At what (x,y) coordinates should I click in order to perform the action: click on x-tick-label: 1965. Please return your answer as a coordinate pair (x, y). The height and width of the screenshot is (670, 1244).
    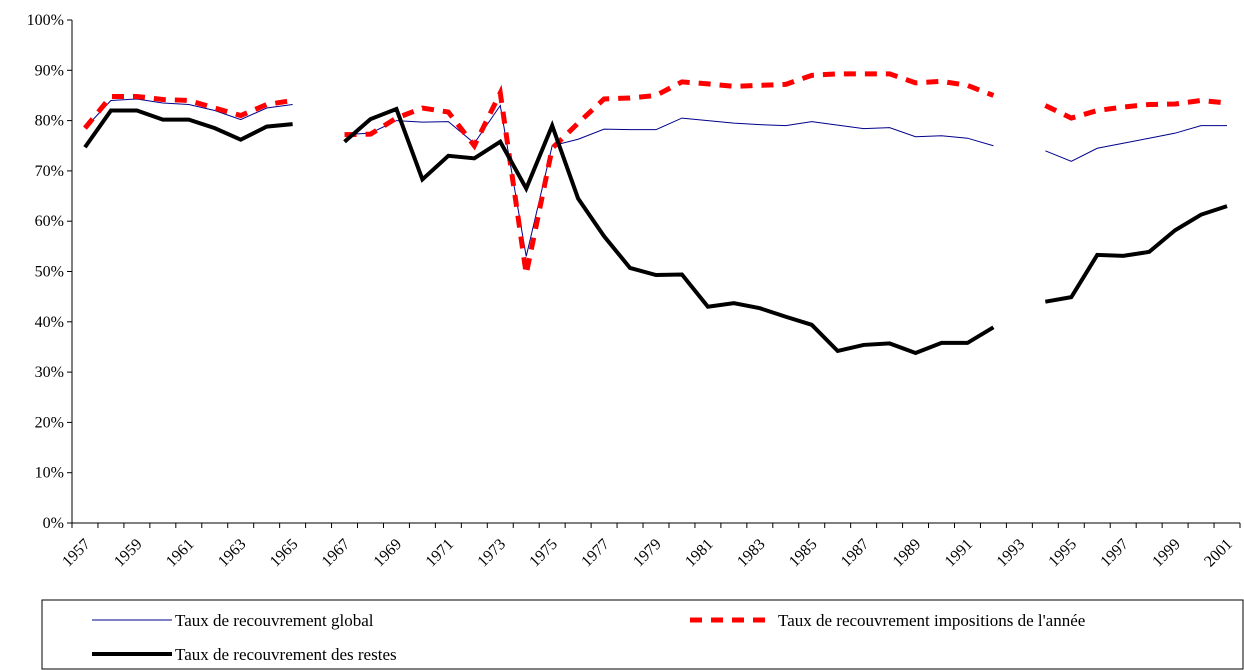
    Looking at the image, I should click on (284, 553).